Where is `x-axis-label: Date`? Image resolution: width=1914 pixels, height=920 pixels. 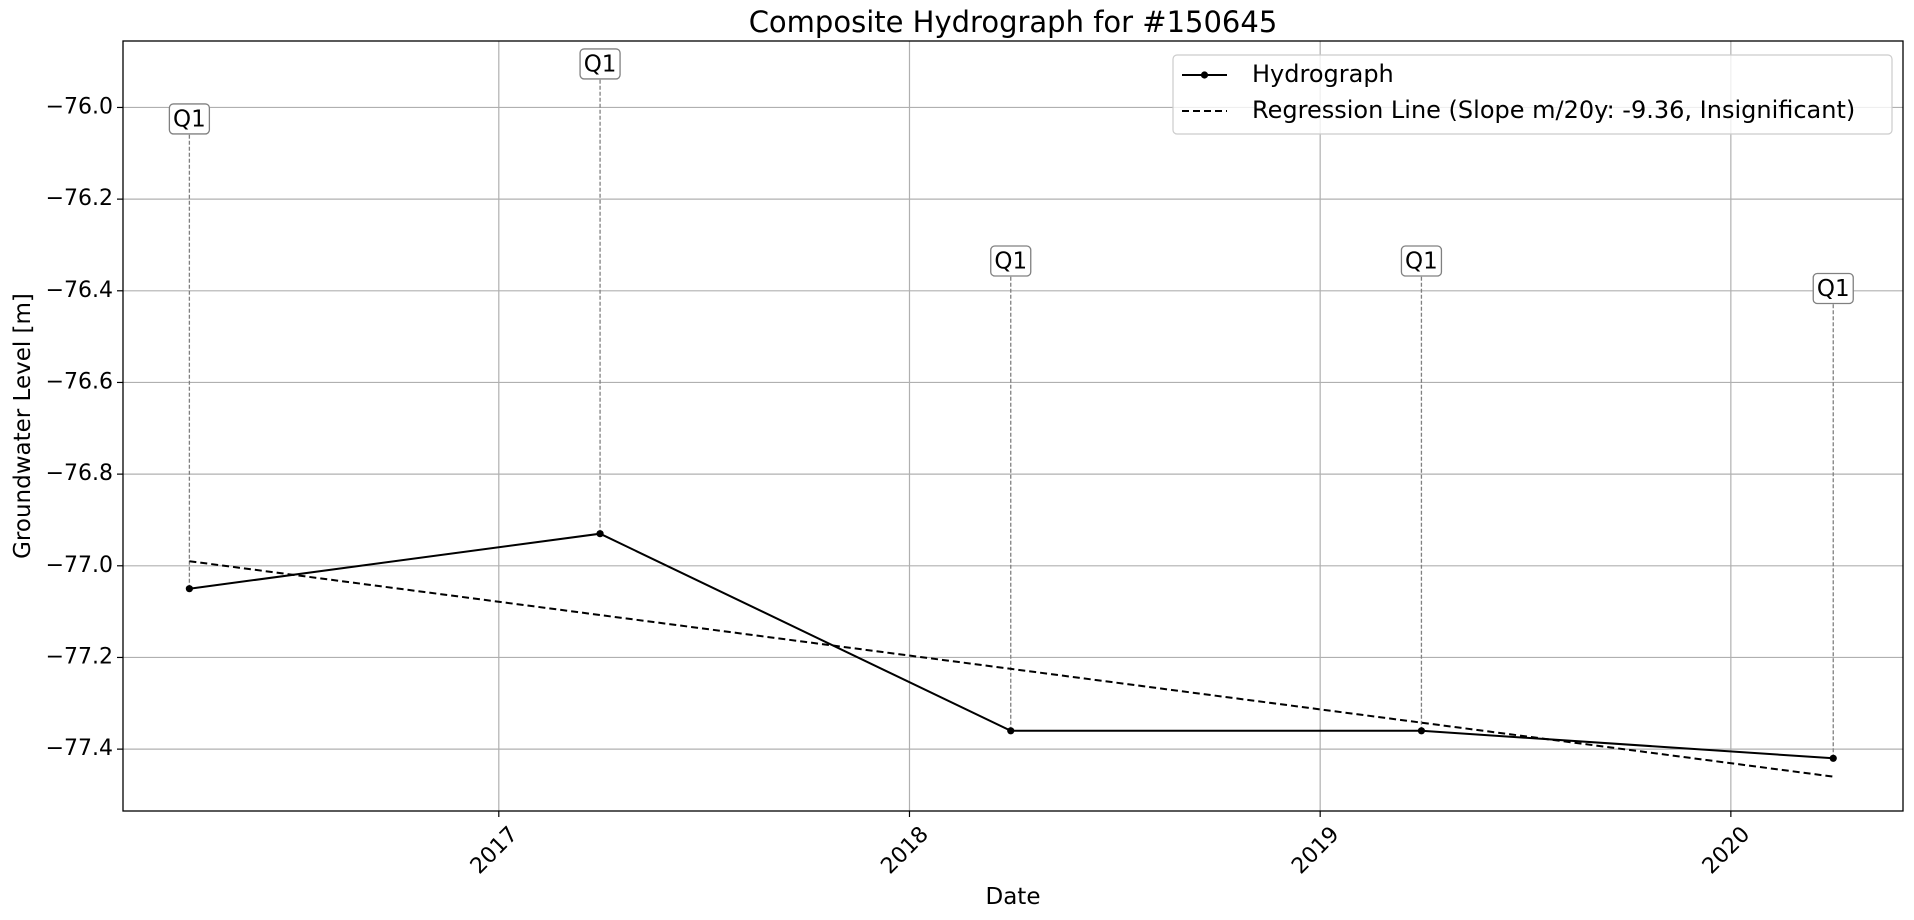 x-axis-label: Date is located at coordinates (1013, 897).